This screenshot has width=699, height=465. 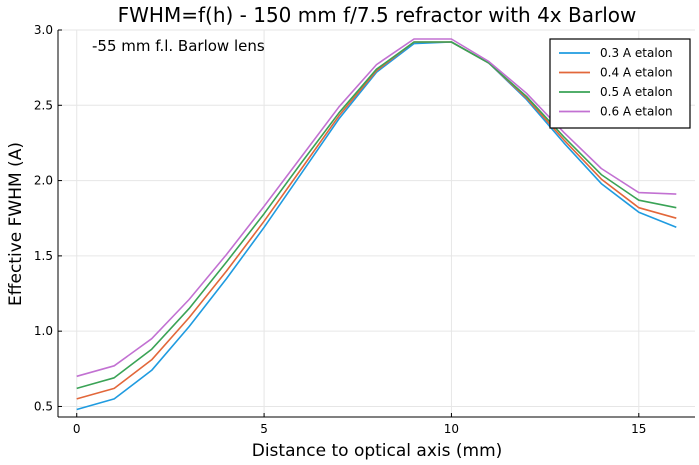 What do you see at coordinates (43, 406) in the screenshot?
I see `y-tick-label: 0.5` at bounding box center [43, 406].